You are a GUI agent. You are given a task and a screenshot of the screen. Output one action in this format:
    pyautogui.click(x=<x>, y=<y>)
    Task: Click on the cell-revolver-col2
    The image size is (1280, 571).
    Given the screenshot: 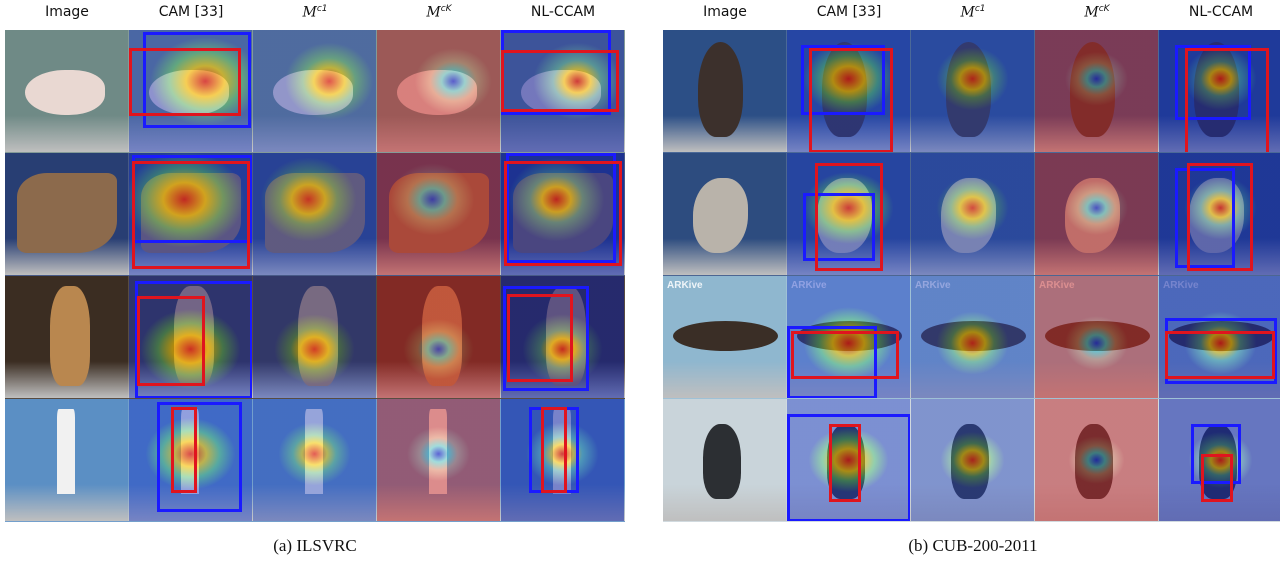 What is the action you would take?
    pyautogui.click(x=315, y=214)
    